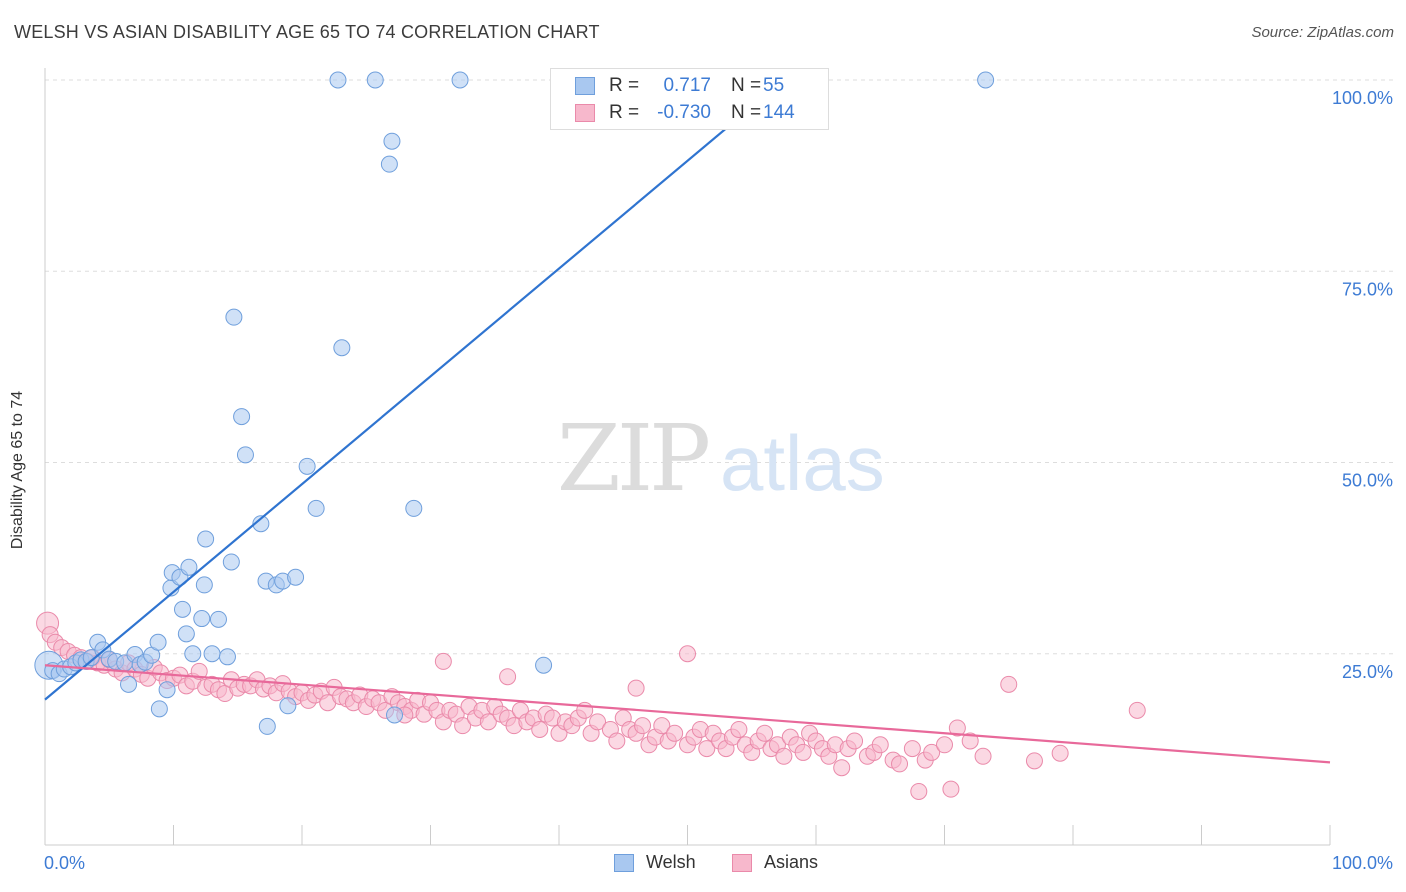 Image resolution: width=1406 pixels, height=892 pixels. Describe the element at coordinates (689, 99) in the screenshot. I see `stats-legend: R = 0.717 N = 55 R = -0.730 N = 144` at that location.